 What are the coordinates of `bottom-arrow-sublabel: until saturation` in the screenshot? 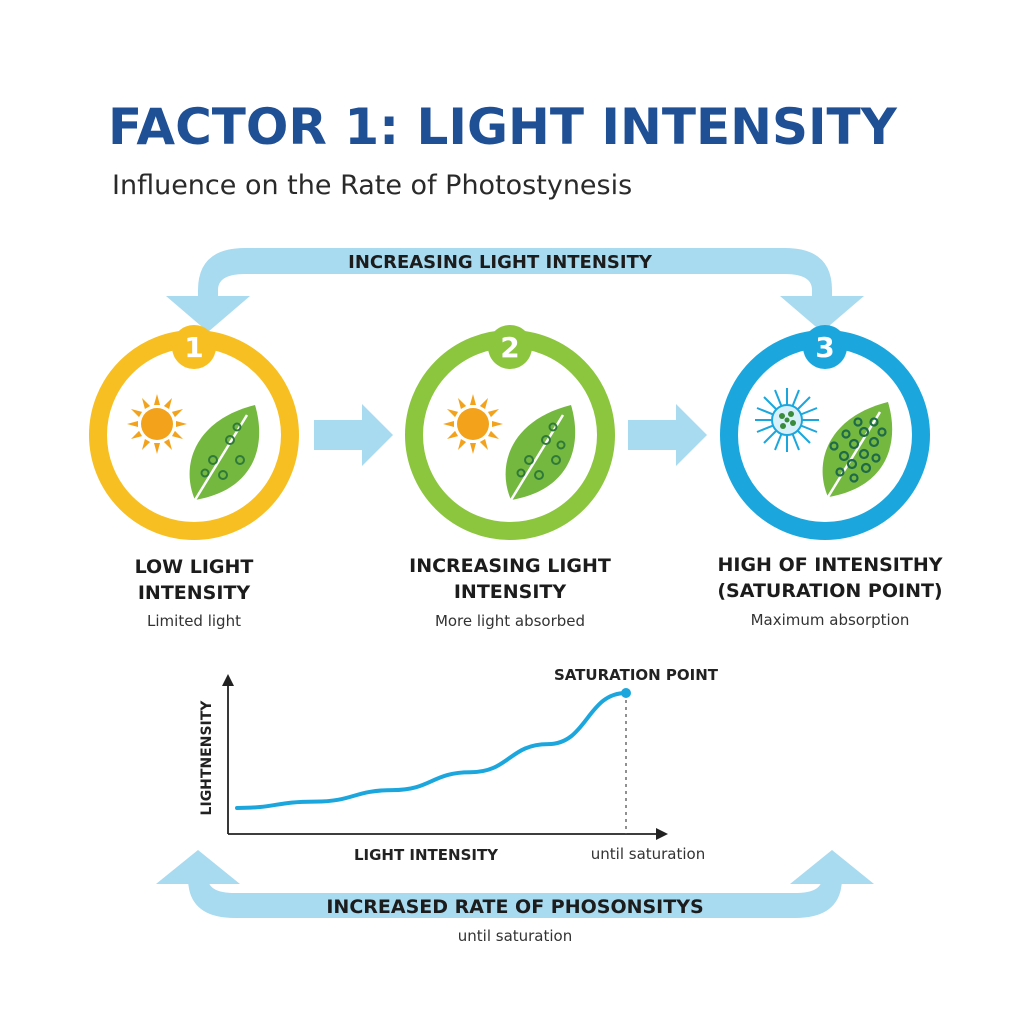 It's located at (515, 936).